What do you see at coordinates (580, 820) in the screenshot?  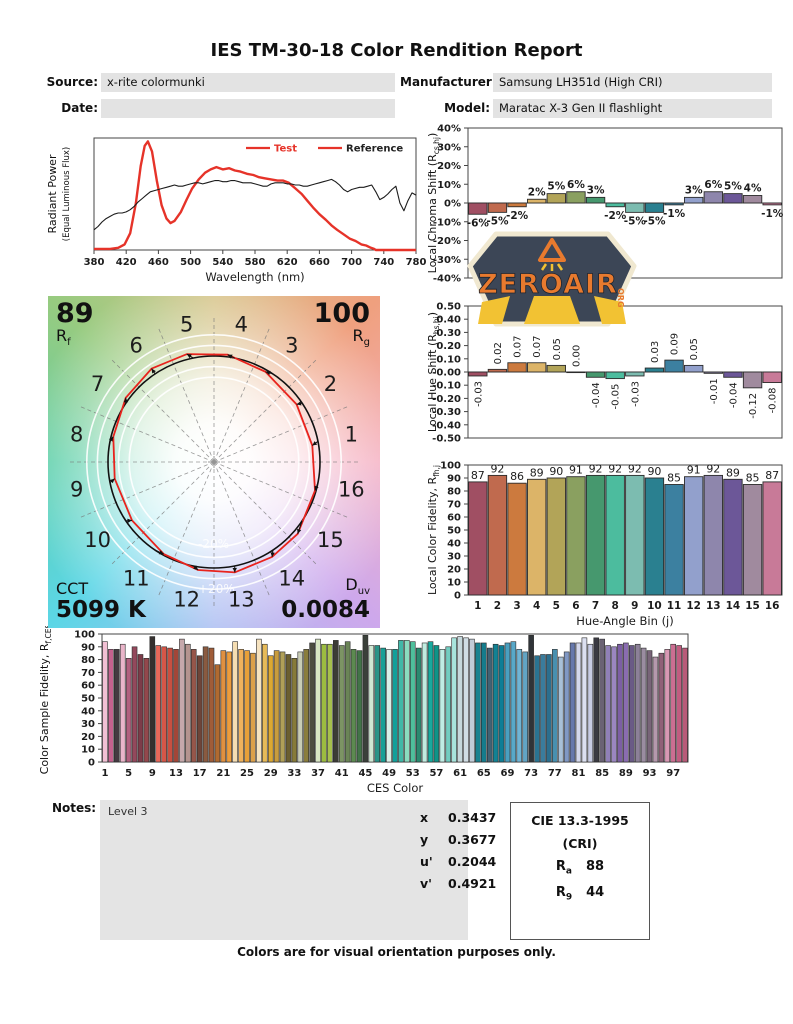 I see `cri-title: CIE 13.3-1995` at bounding box center [580, 820].